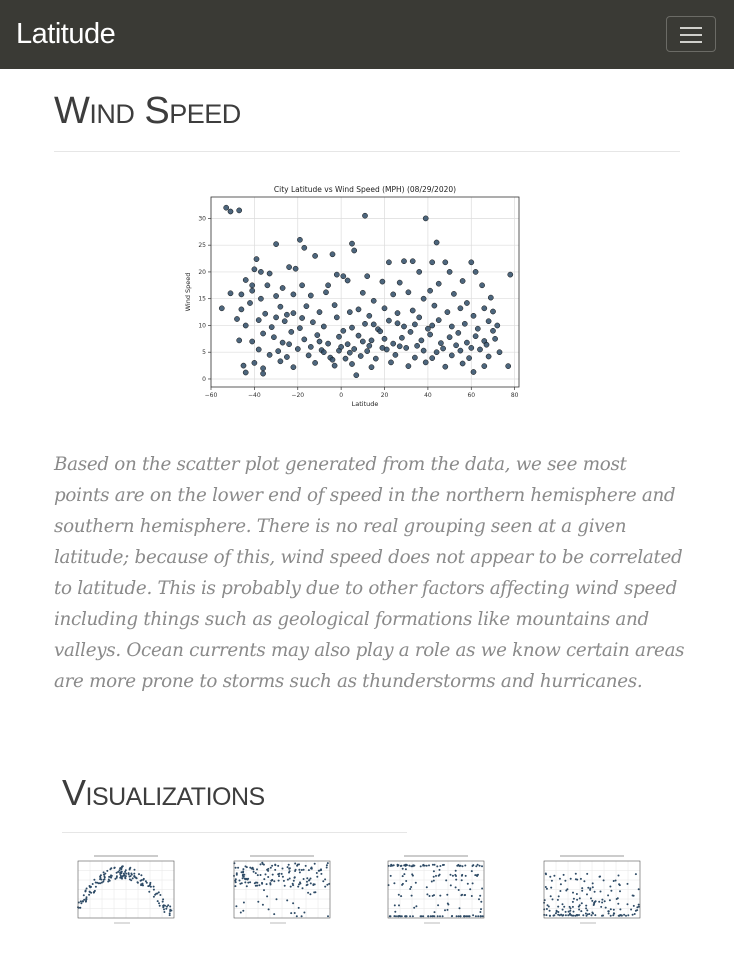 This screenshot has width=734, height=954. Describe the element at coordinates (428, 395) in the screenshot. I see `x-tick-label: 40` at that location.